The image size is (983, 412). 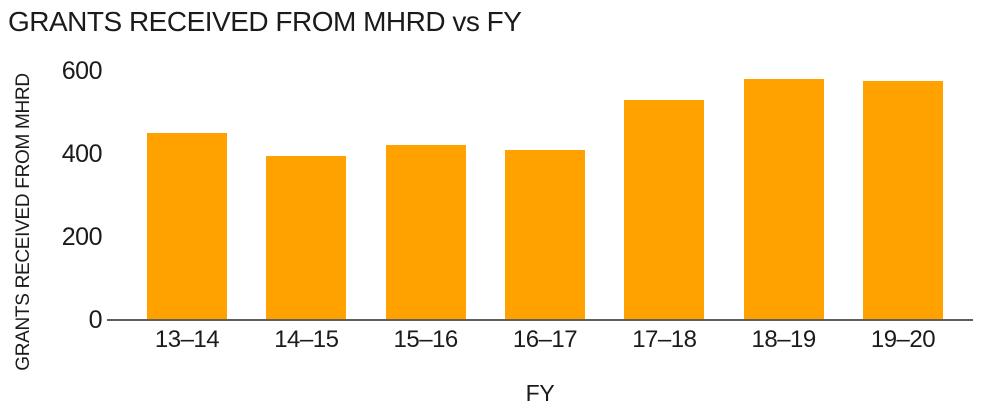 What do you see at coordinates (426, 339) in the screenshot?
I see `x-tick-label: 15–16` at bounding box center [426, 339].